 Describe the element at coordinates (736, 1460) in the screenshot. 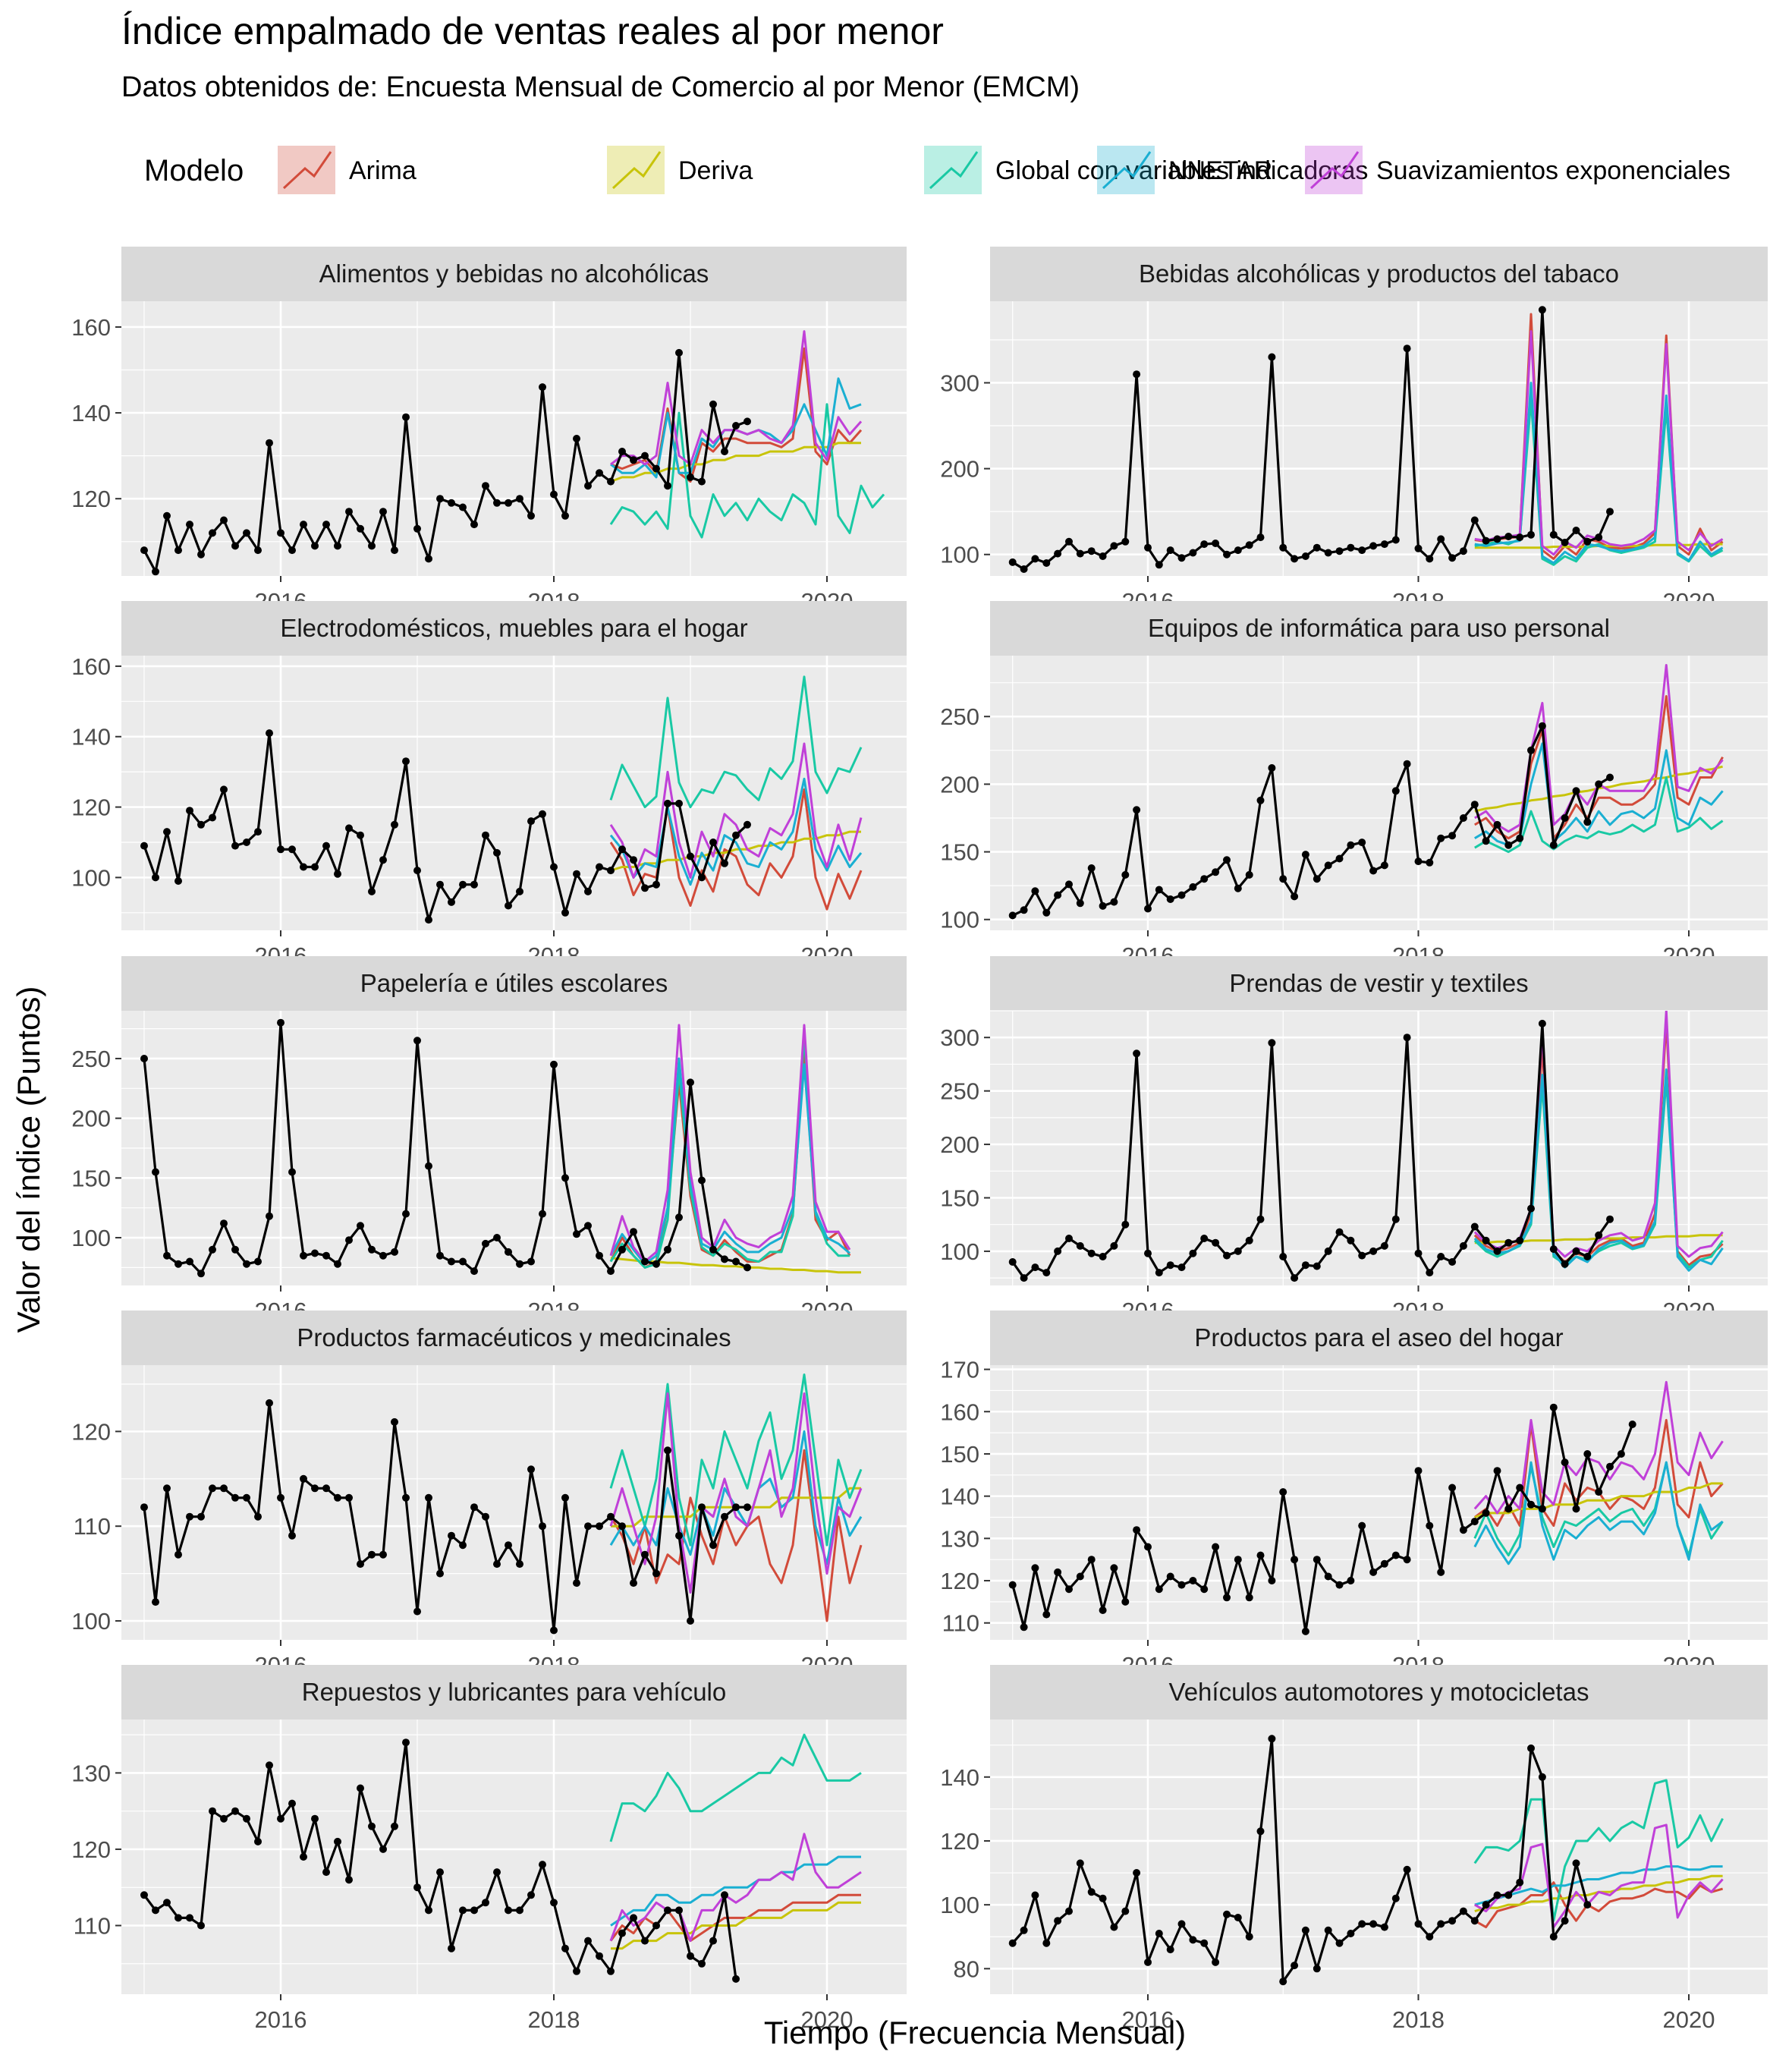

I see `forecast-line-global-con-variables-indicadoras` at that location.